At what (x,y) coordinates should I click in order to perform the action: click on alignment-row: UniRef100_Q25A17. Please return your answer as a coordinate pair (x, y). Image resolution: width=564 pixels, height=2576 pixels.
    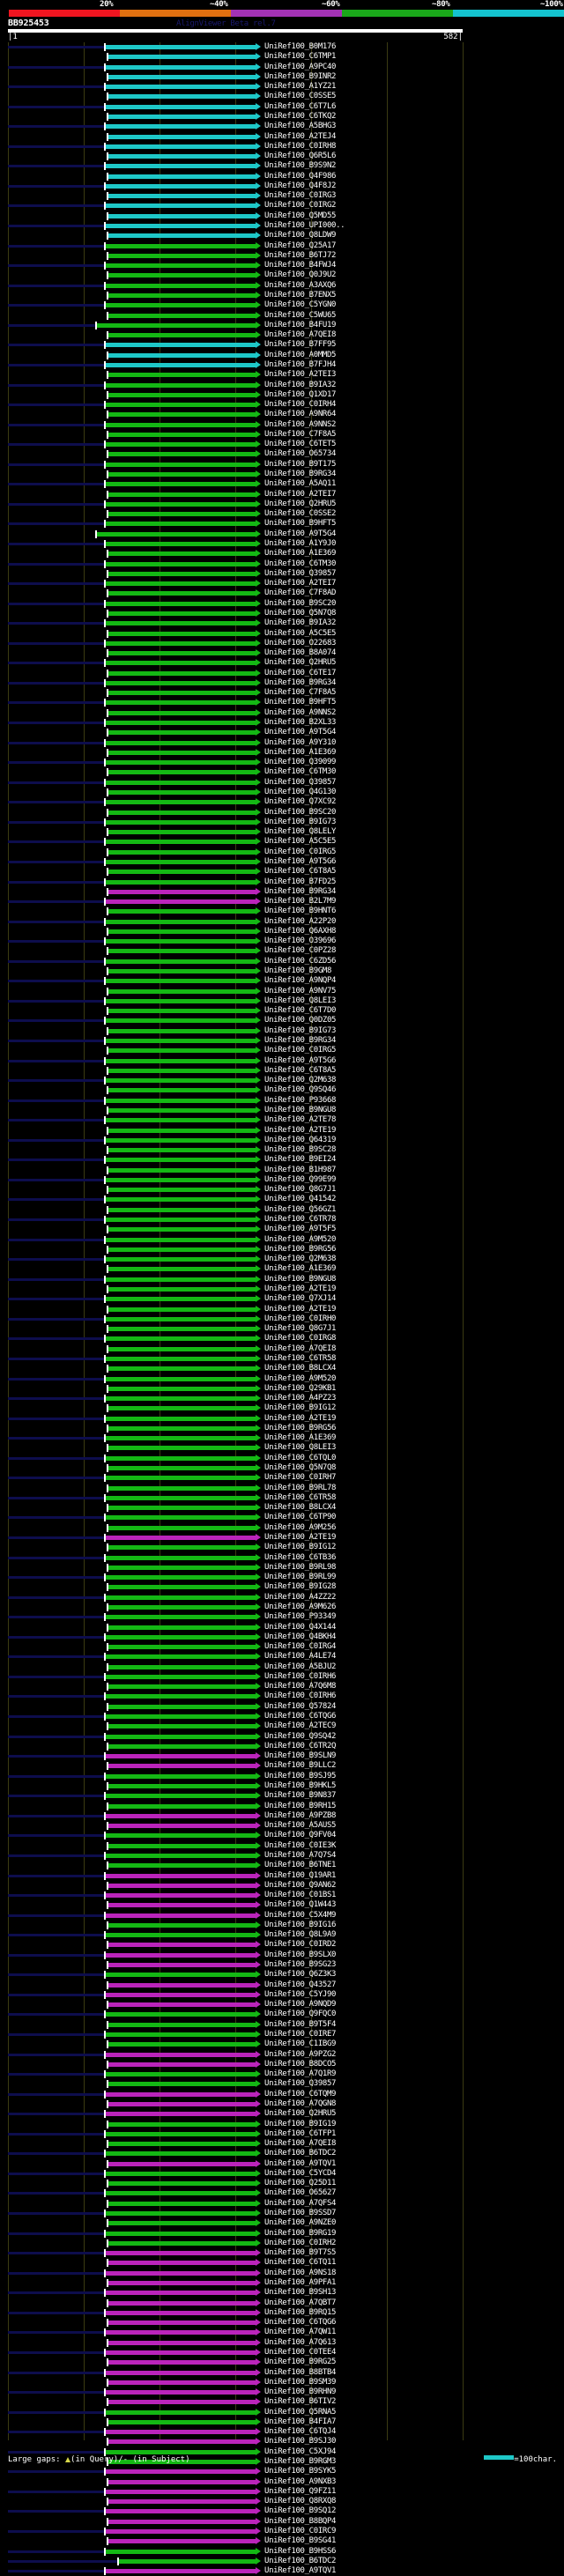
    Looking at the image, I should click on (282, 246).